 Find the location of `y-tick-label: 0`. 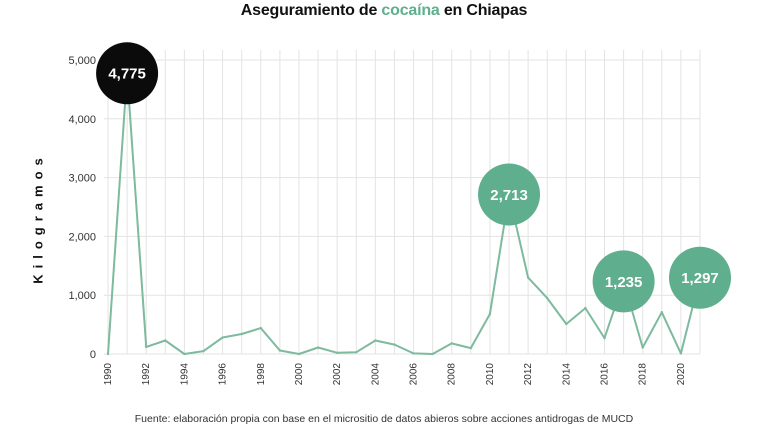

y-tick-label: 0 is located at coordinates (93, 355).